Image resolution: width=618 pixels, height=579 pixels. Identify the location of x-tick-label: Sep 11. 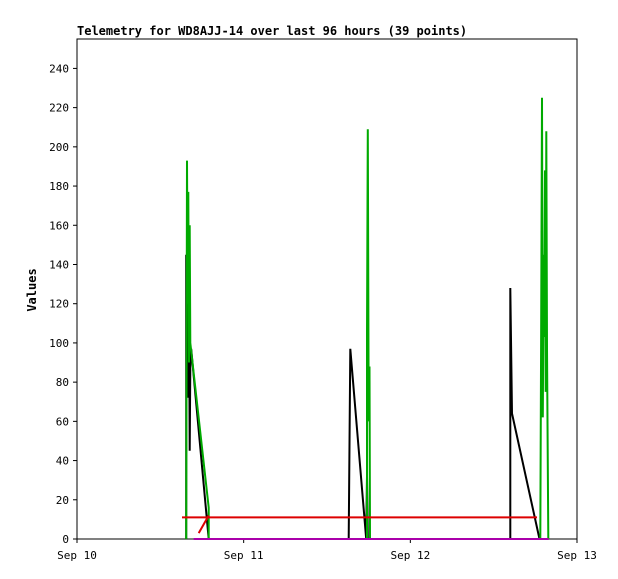
(244, 555).